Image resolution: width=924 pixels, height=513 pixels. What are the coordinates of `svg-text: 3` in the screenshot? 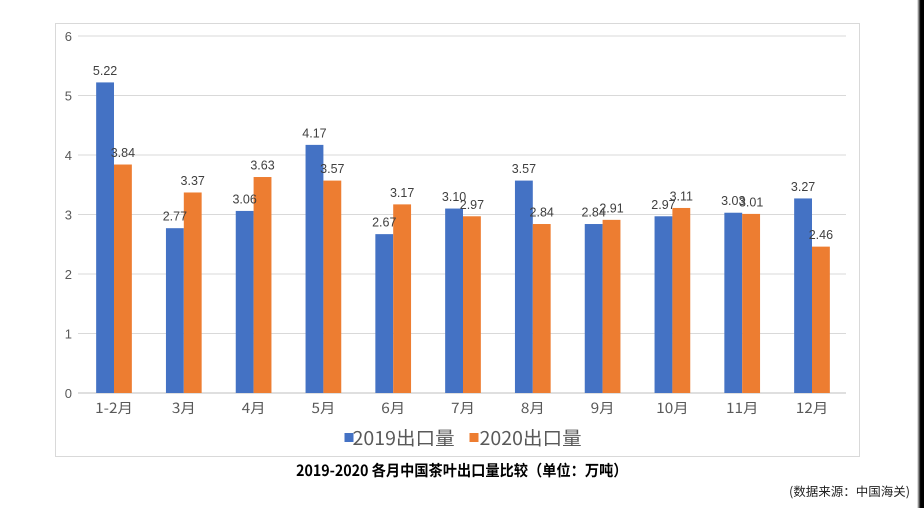 It's located at (68, 214).